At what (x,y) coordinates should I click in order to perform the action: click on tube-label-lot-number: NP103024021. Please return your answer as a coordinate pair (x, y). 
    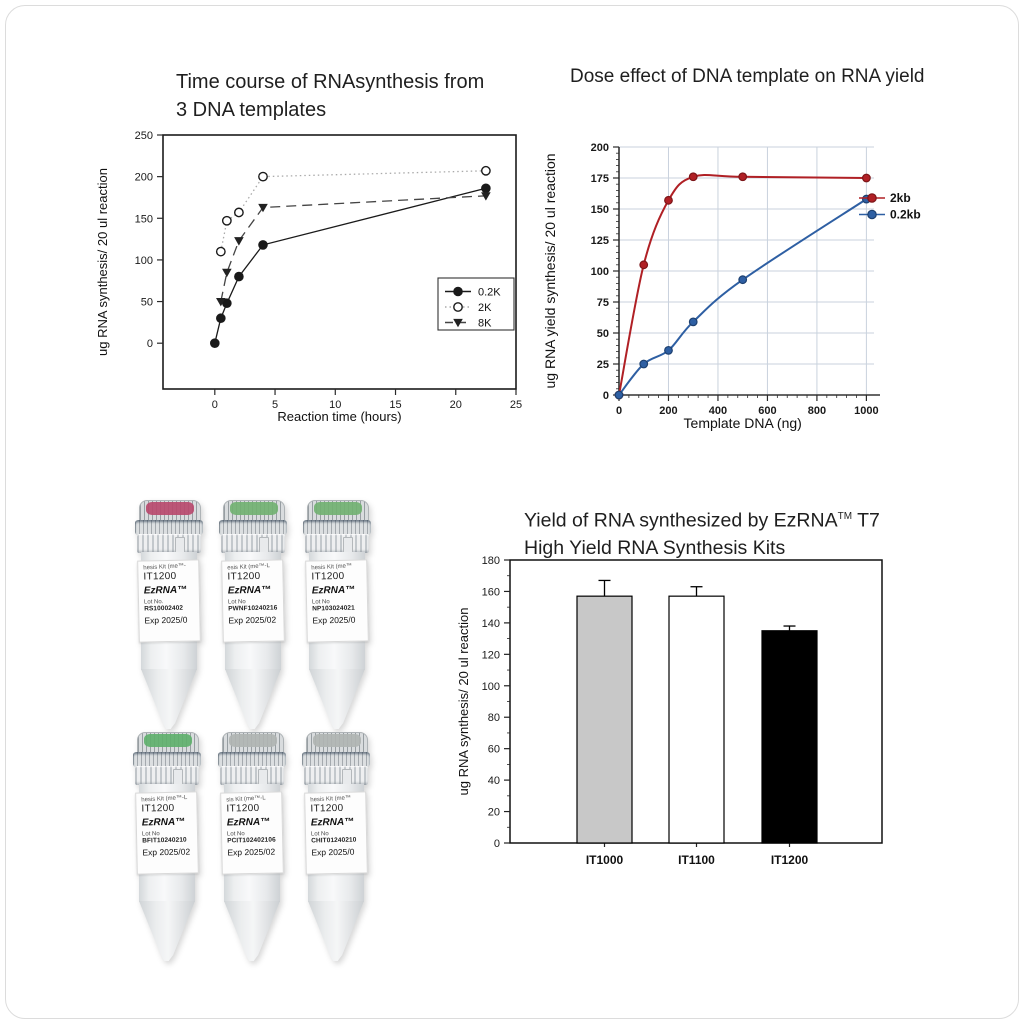
    Looking at the image, I should click on (333, 608).